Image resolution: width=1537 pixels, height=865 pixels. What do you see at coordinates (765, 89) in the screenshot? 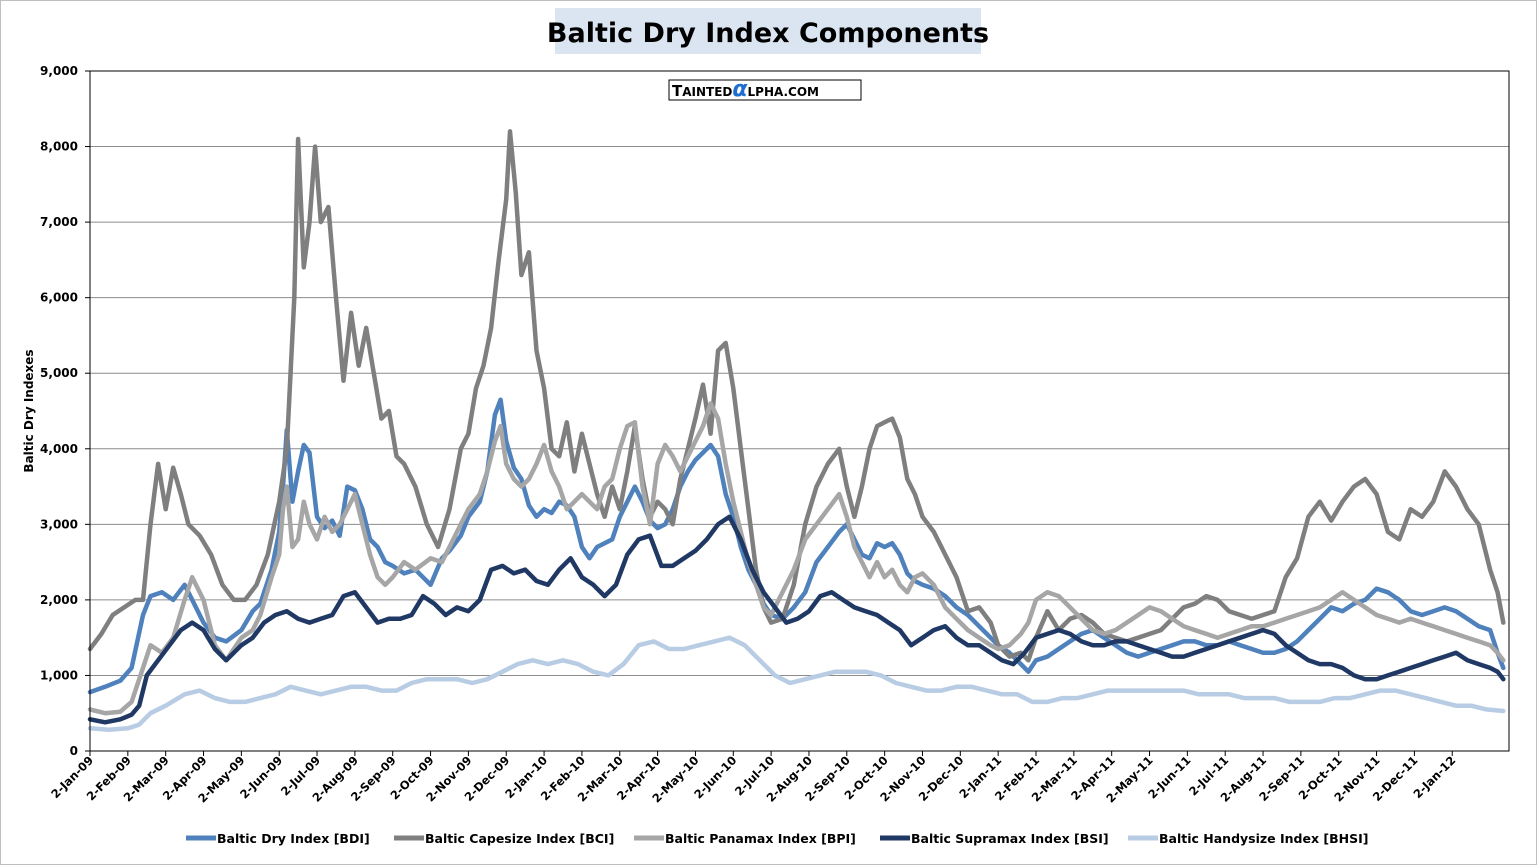
I see `watermark-logo: TAINTEDαLPHA.COM` at bounding box center [765, 89].